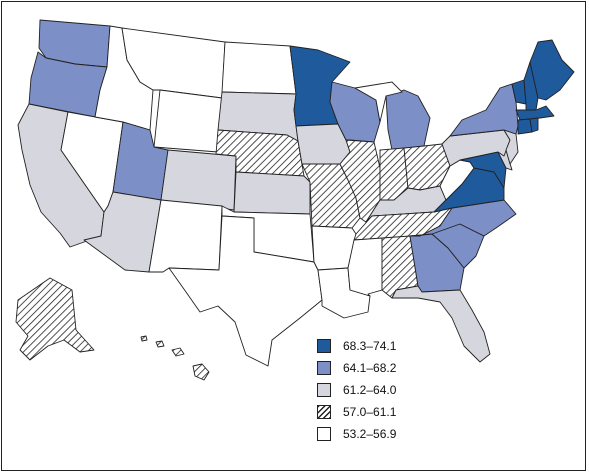  Describe the element at coordinates (360, 181) in the screenshot. I see `state-illinois` at that location.